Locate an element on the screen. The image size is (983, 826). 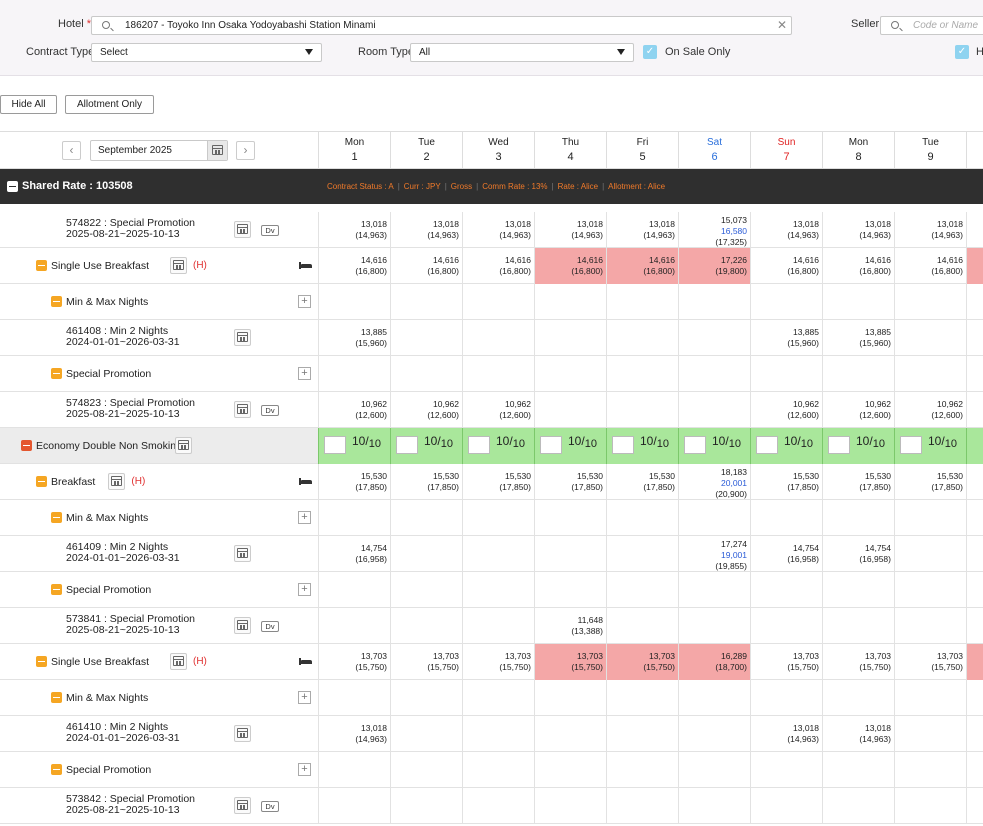
contract-type-select: Select is located at coordinates (206, 52).